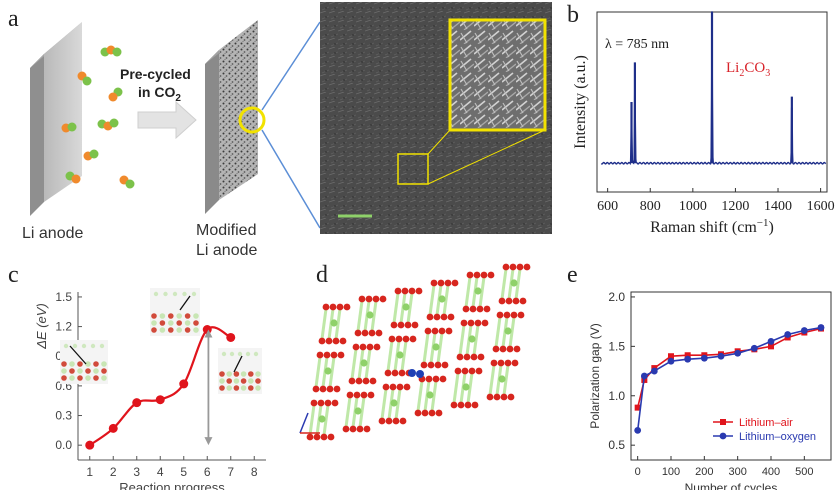 This screenshot has height=490, width=839. I want to click on crystal-lattice, so click(415, 352).